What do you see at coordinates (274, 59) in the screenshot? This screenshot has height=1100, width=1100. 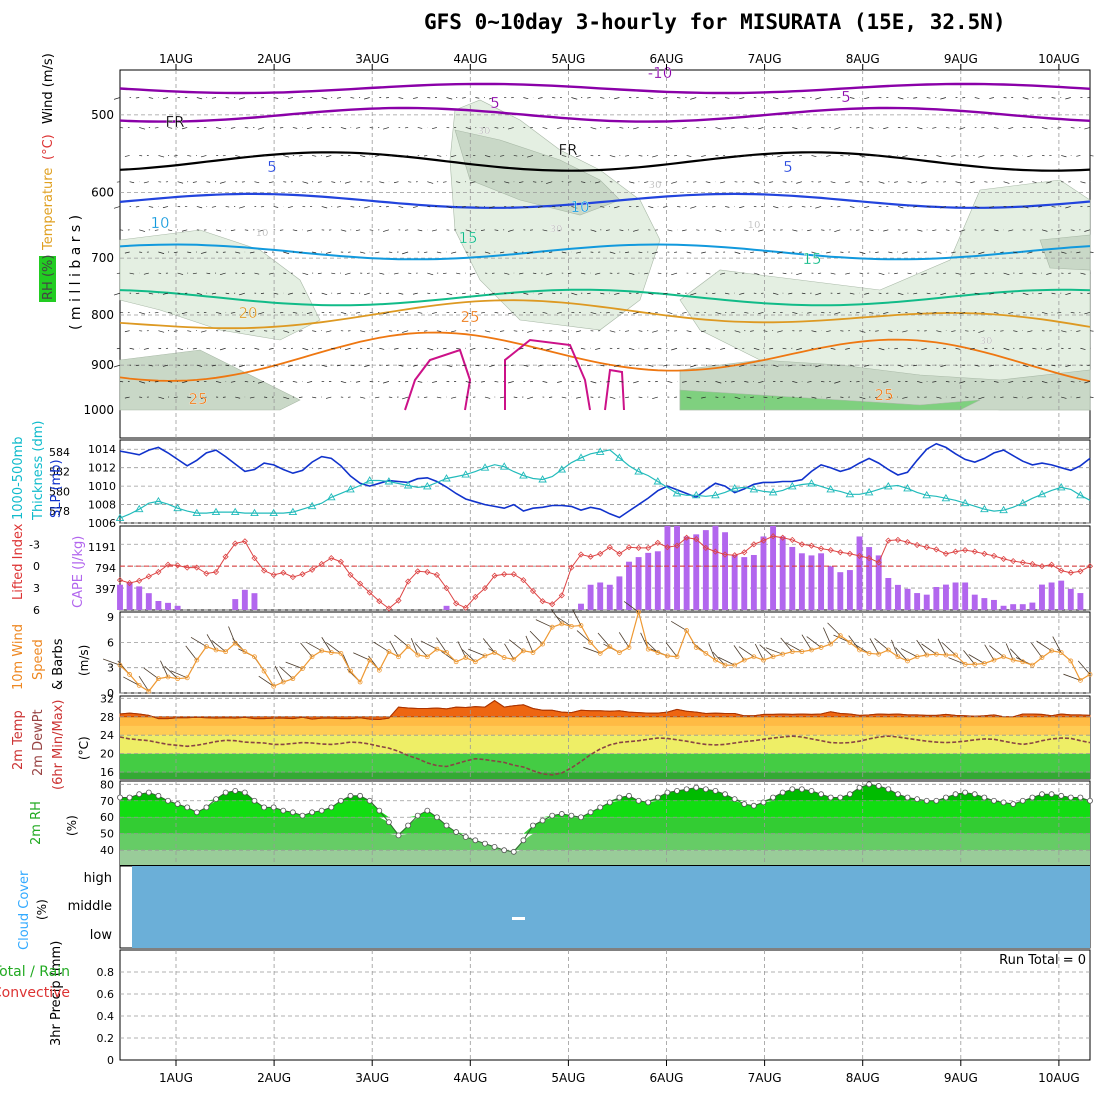 I see `x-tick-top: 2AUG` at bounding box center [274, 59].